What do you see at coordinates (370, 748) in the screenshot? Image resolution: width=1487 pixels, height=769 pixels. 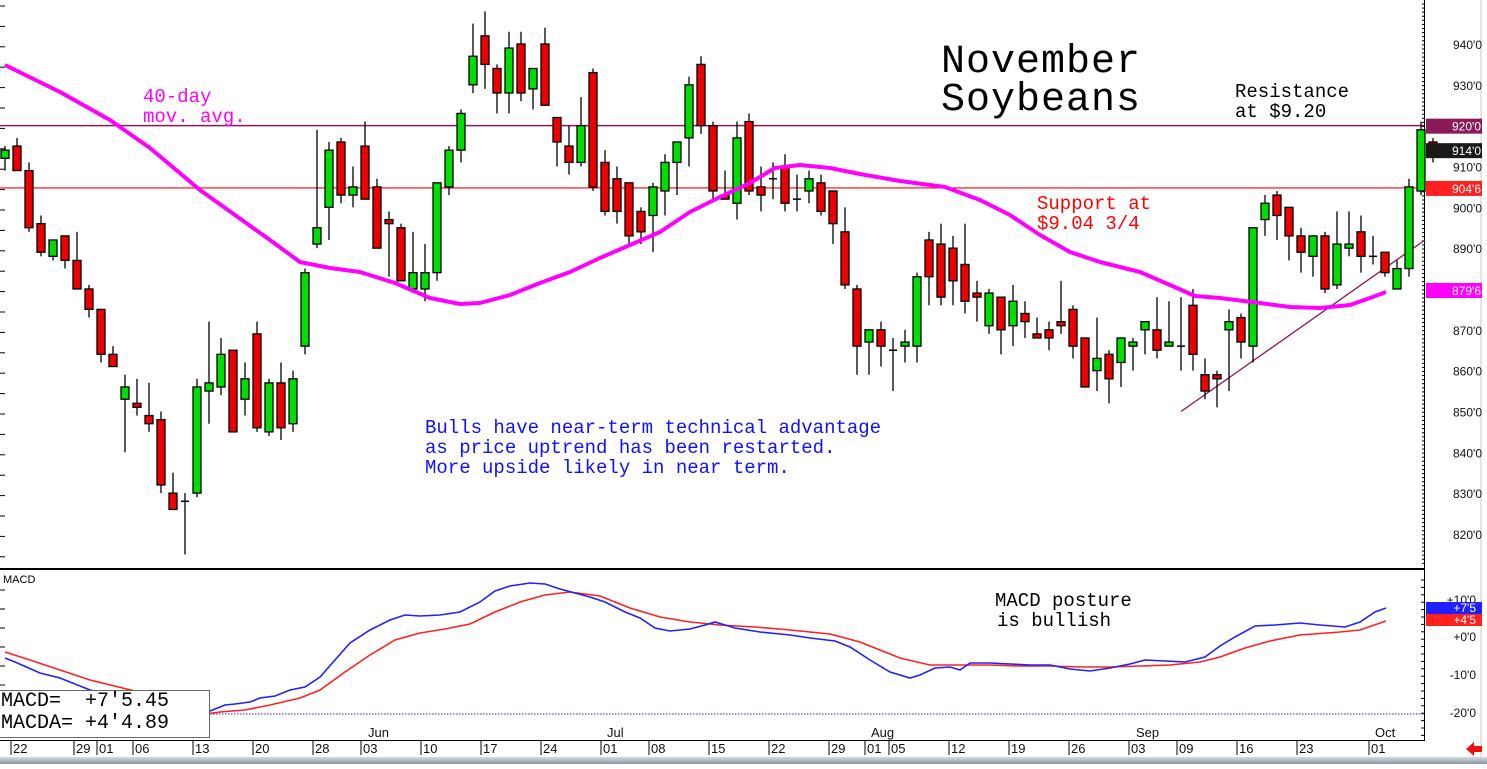 I see `date-tick-label: 03` at bounding box center [370, 748].